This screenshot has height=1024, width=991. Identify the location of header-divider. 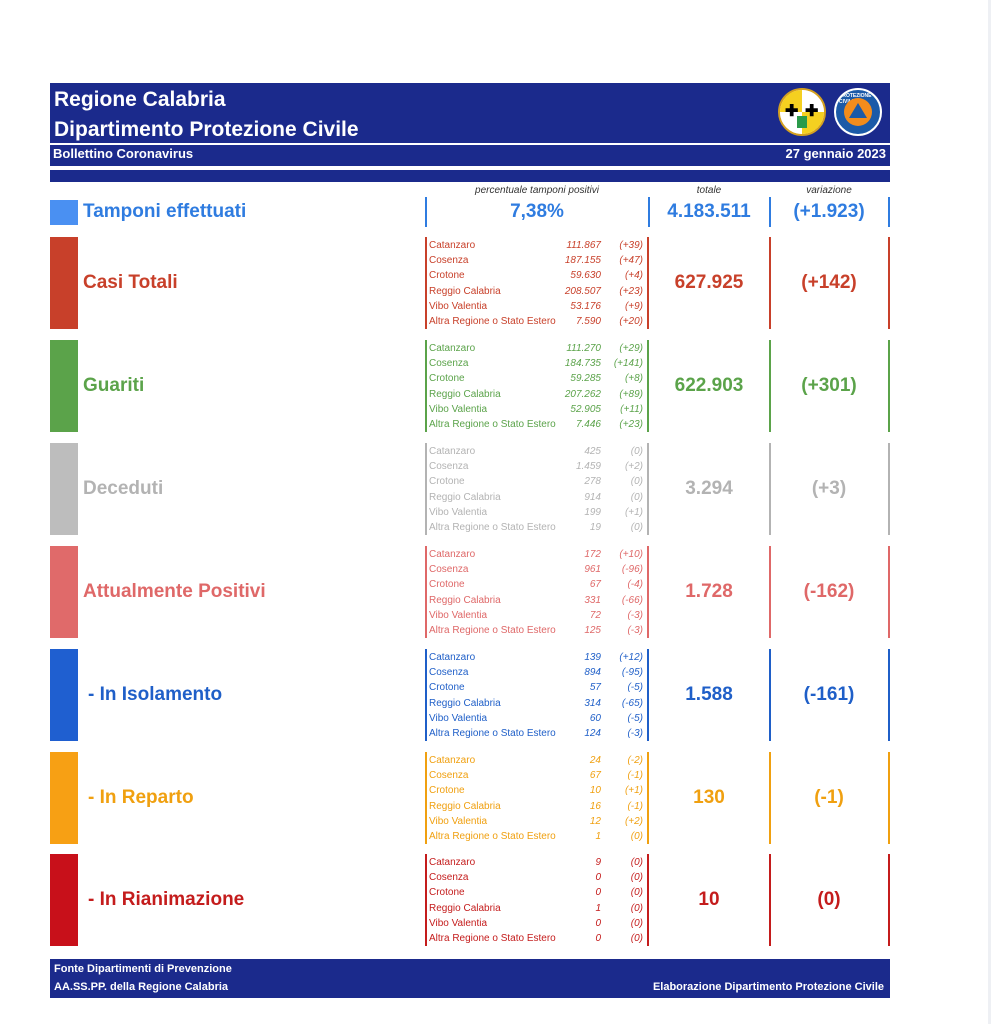
(470, 144).